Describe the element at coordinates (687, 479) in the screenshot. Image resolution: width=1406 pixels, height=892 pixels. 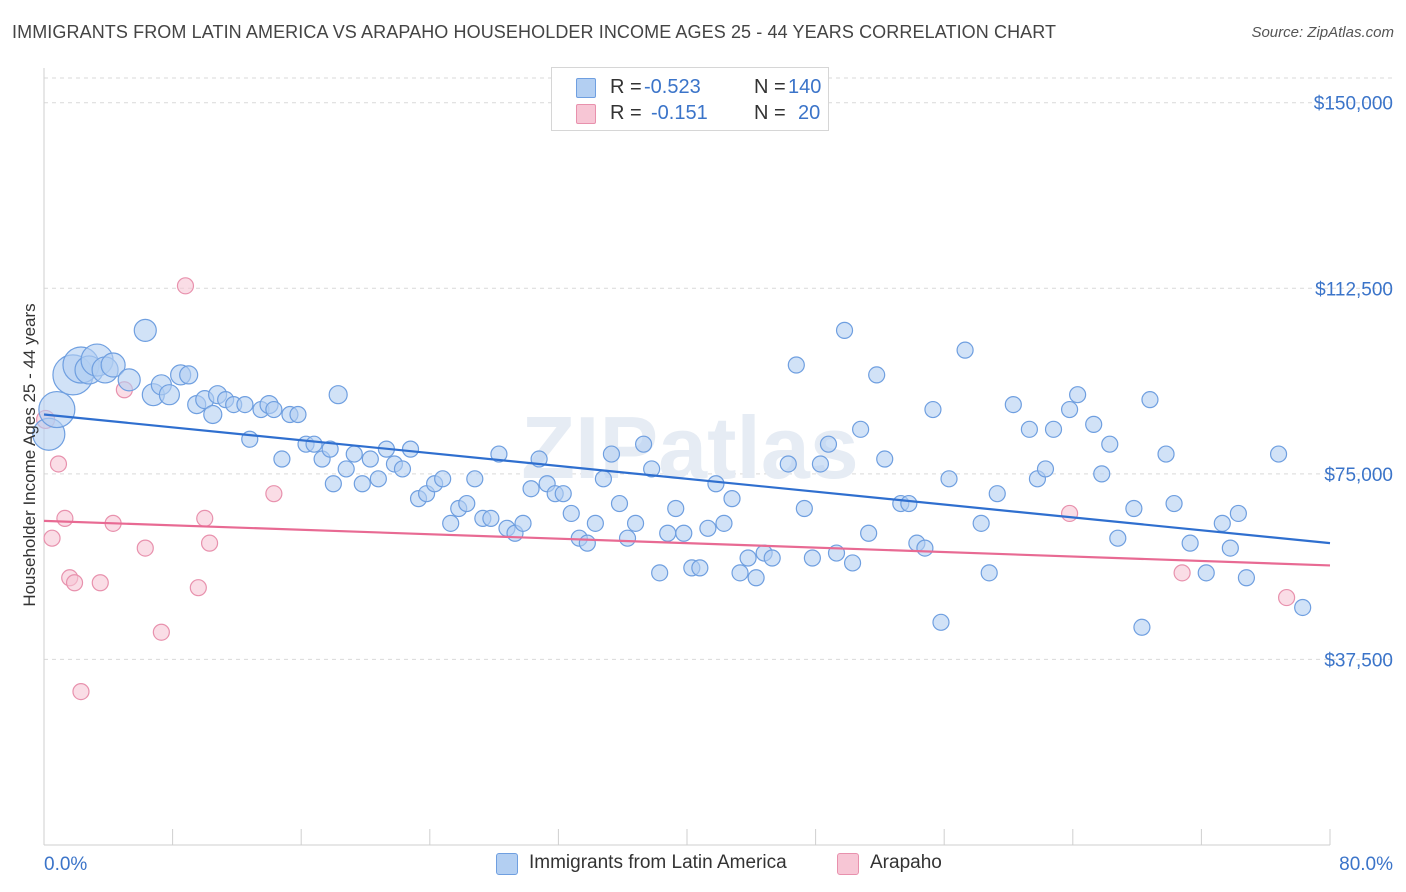
I see `trend-line-immigrants` at that location.